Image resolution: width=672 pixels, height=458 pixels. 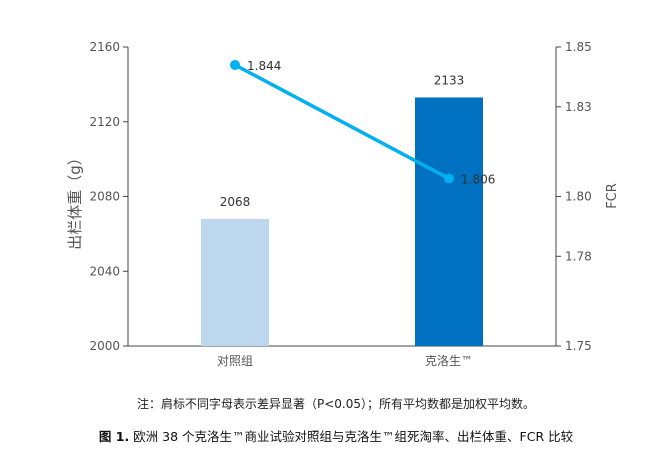 What do you see at coordinates (235, 202) in the screenshot?
I see `bar-data-label: 2068` at bounding box center [235, 202].